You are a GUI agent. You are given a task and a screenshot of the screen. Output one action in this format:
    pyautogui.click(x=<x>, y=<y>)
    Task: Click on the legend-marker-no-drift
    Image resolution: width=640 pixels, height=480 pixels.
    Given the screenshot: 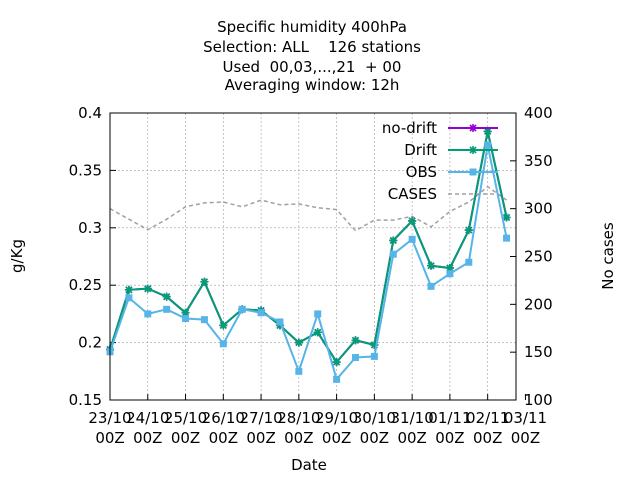 What is the action you would take?
    pyautogui.click(x=473, y=128)
    